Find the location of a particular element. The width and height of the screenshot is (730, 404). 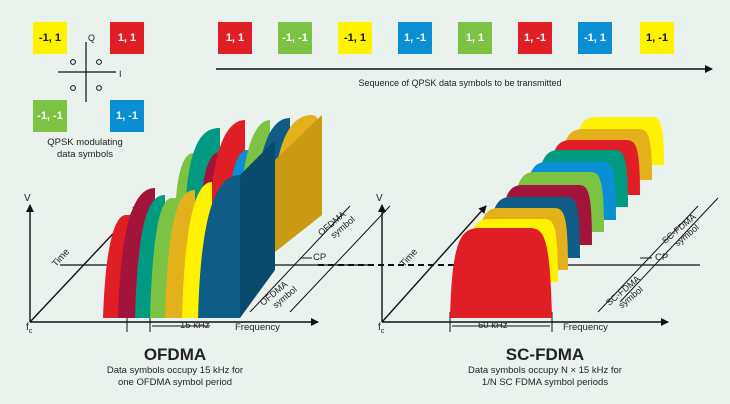

scfdma-symbols is located at coordinates (557, 217).